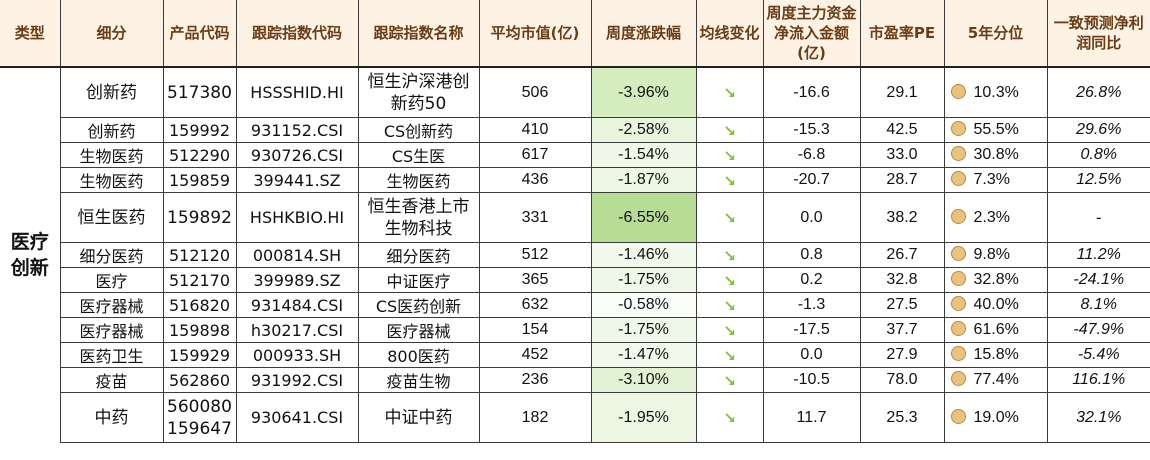  Describe the element at coordinates (418, 380) in the screenshot. I see `index-name-cell: 疫苗生物` at that location.